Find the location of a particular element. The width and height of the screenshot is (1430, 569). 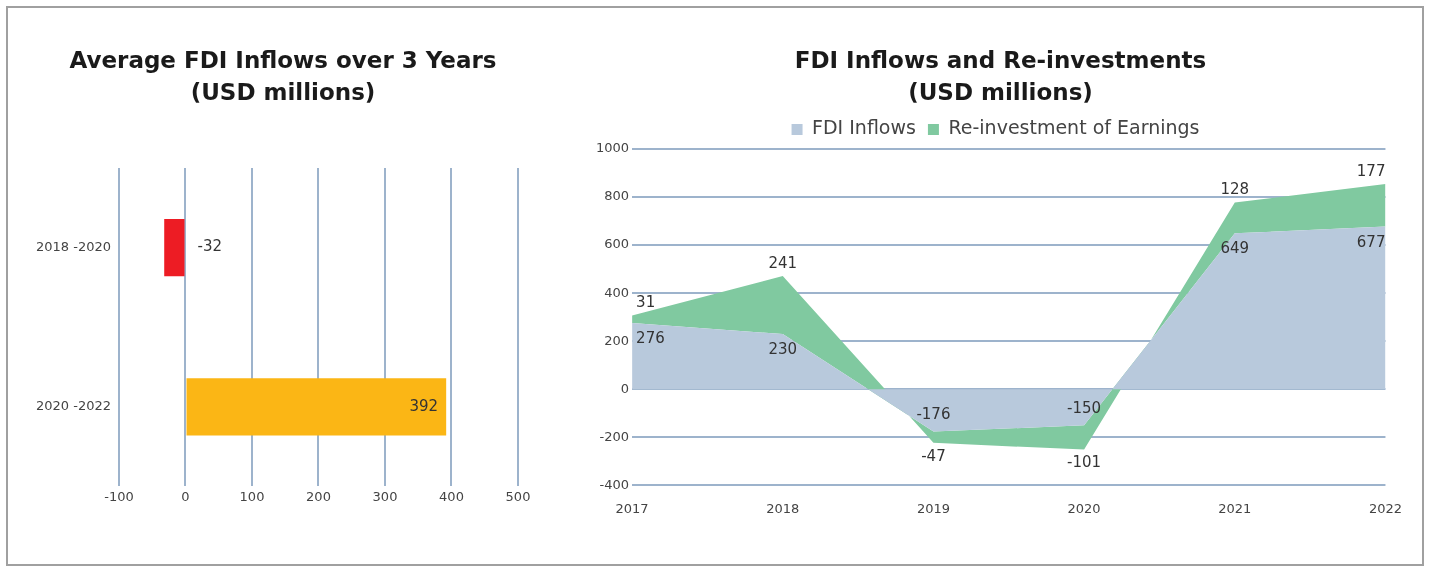

y-tick-label: 400 is located at coordinates (617, 292).